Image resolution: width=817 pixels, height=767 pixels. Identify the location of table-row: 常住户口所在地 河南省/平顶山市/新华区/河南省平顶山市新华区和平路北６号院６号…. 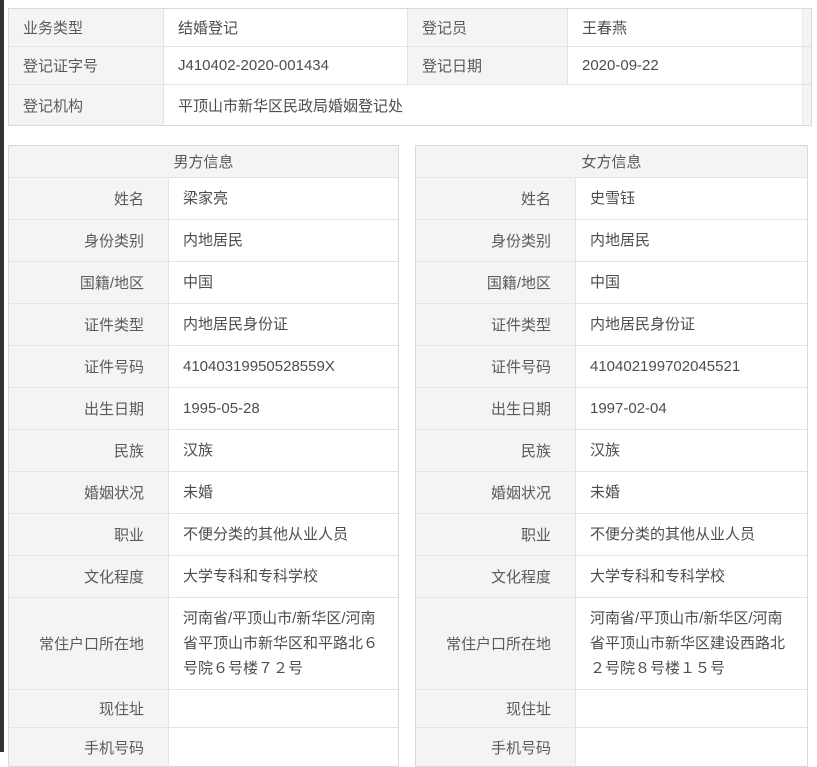
(203, 644).